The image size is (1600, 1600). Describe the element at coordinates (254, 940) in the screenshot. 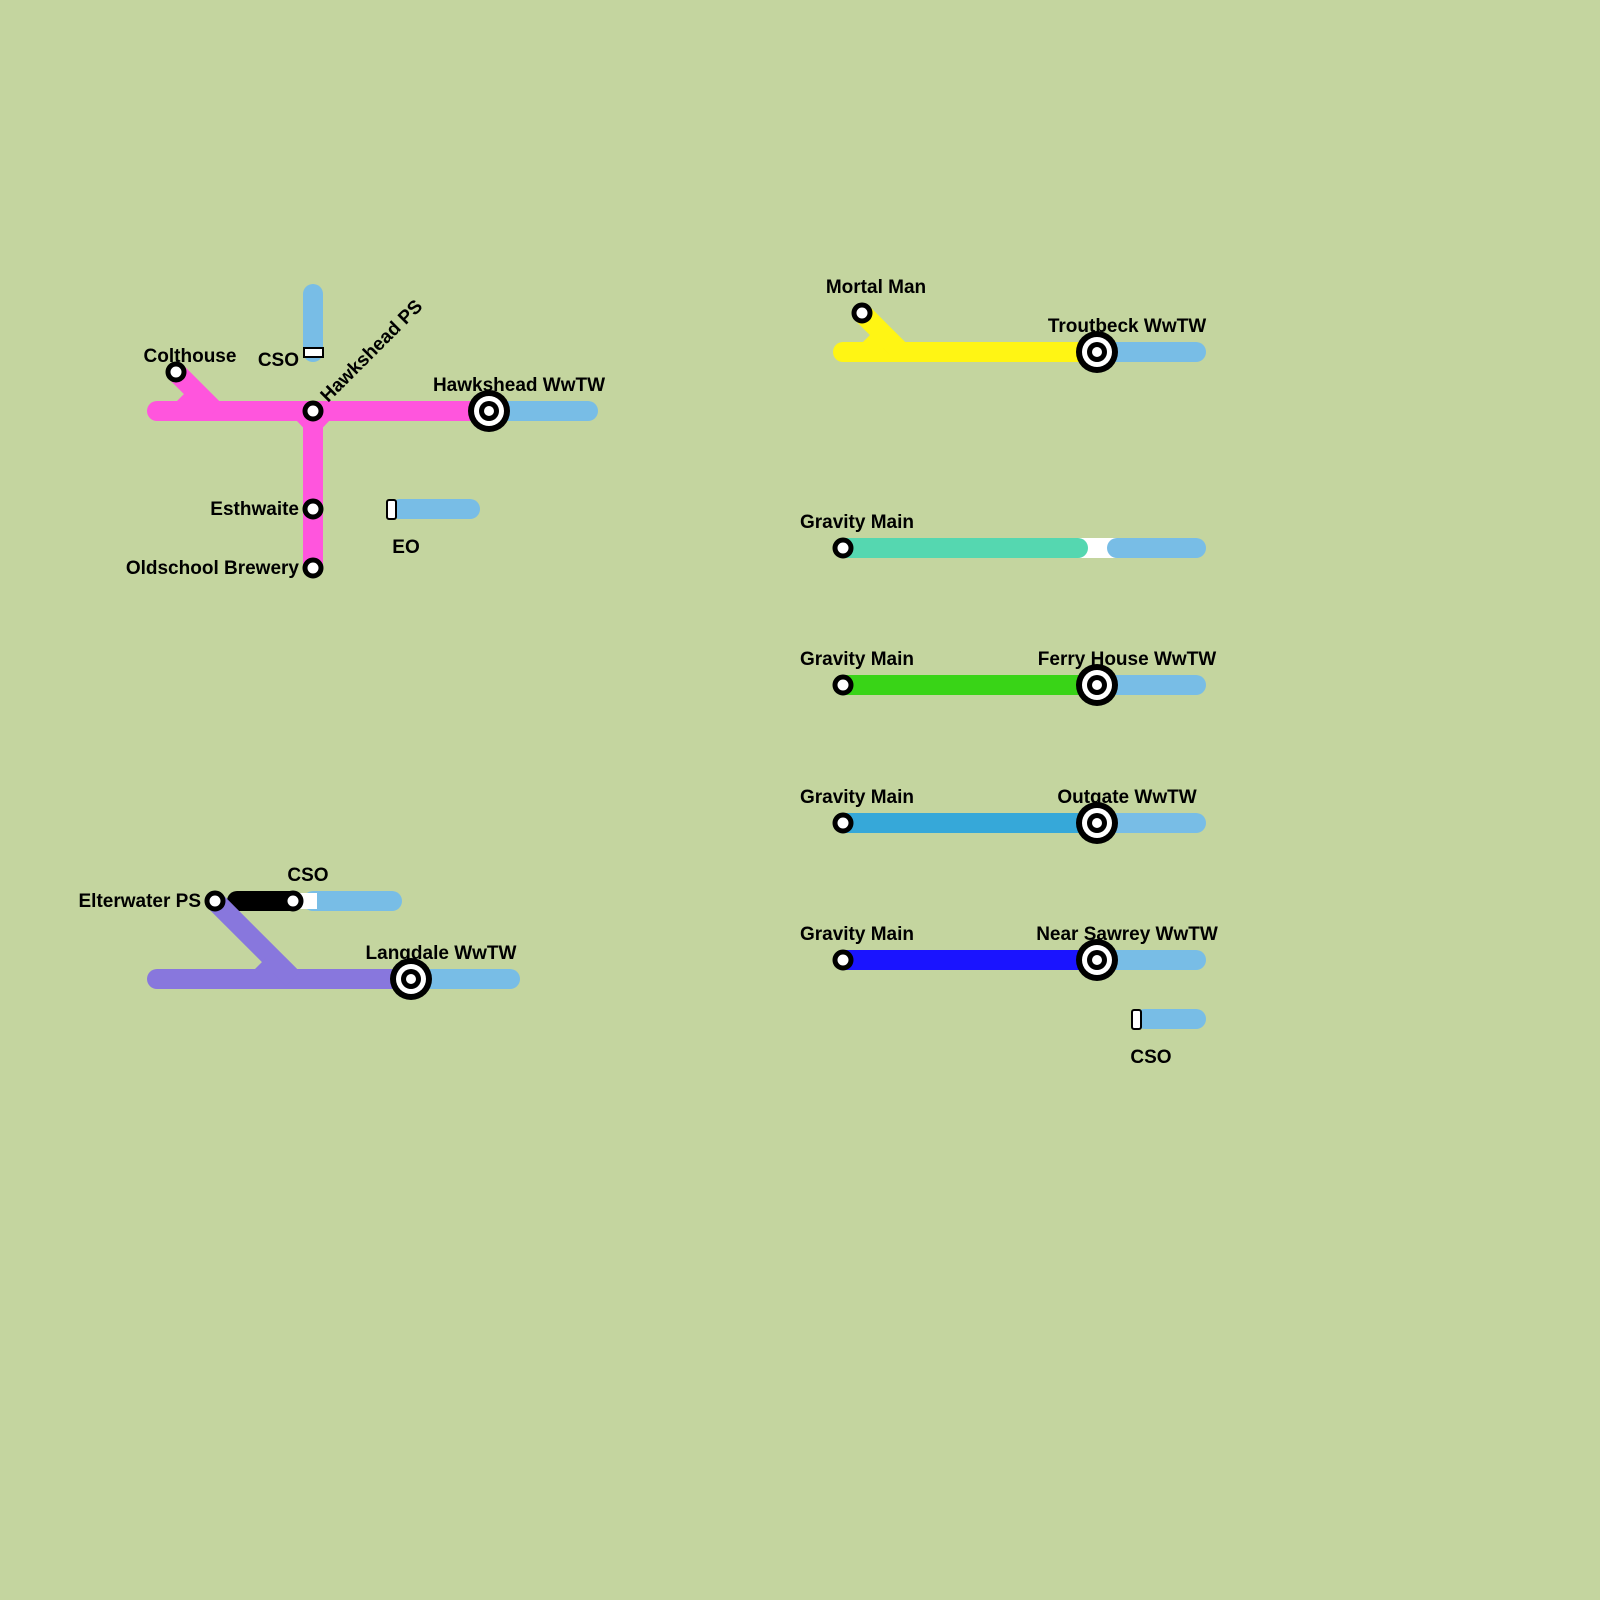

I see `elterwater-branch` at that location.